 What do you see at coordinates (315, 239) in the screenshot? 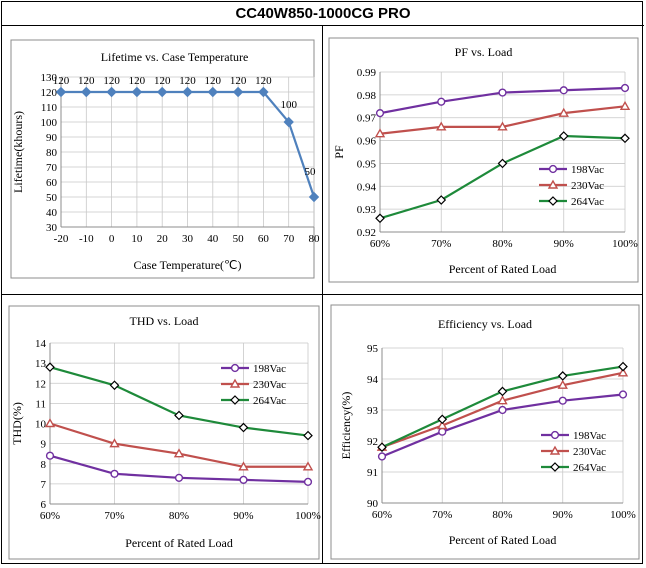
I see `x-tick-label: 80` at bounding box center [315, 239].